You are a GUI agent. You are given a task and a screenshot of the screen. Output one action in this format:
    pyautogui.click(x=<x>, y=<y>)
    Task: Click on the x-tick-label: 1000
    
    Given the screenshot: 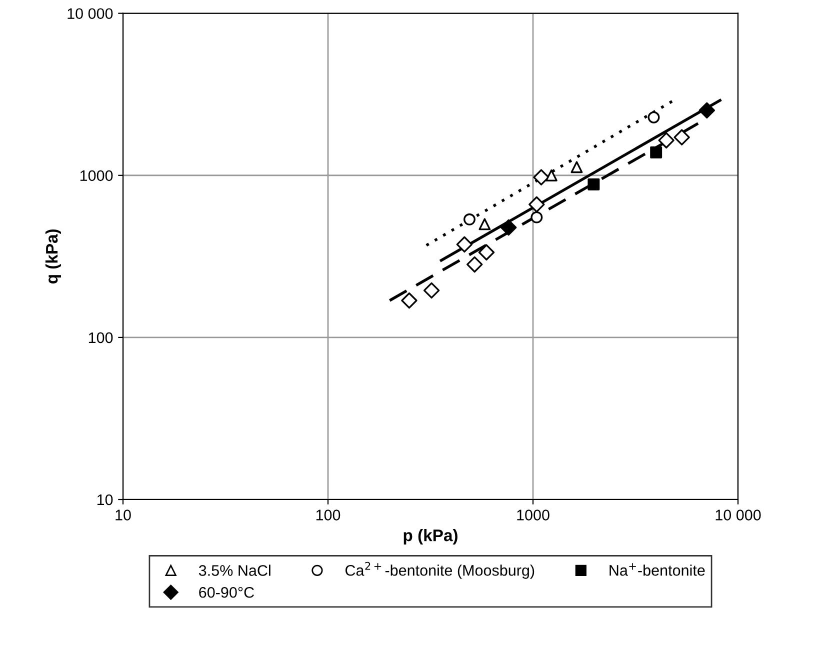 What is the action you would take?
    pyautogui.click(x=533, y=515)
    